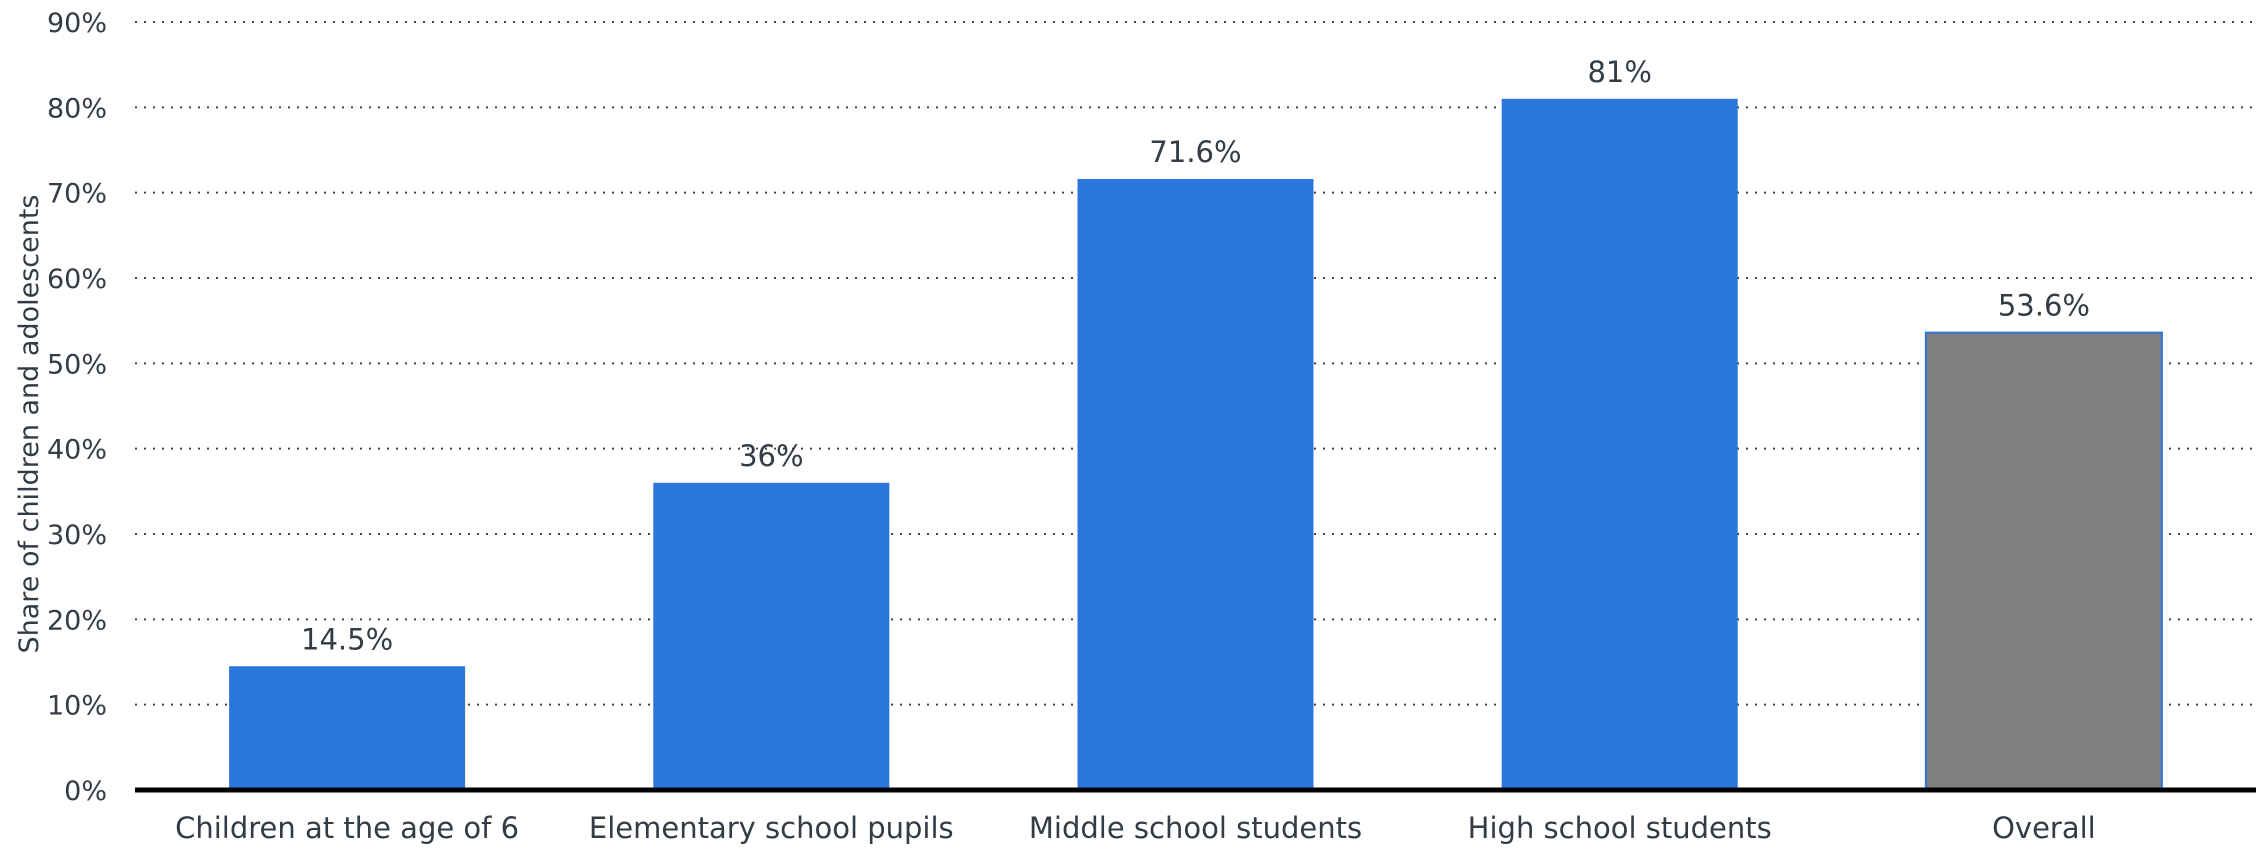 The width and height of the screenshot is (2266, 850). I want to click on y-axis-title: Share of children and adolescents, so click(29, 424).